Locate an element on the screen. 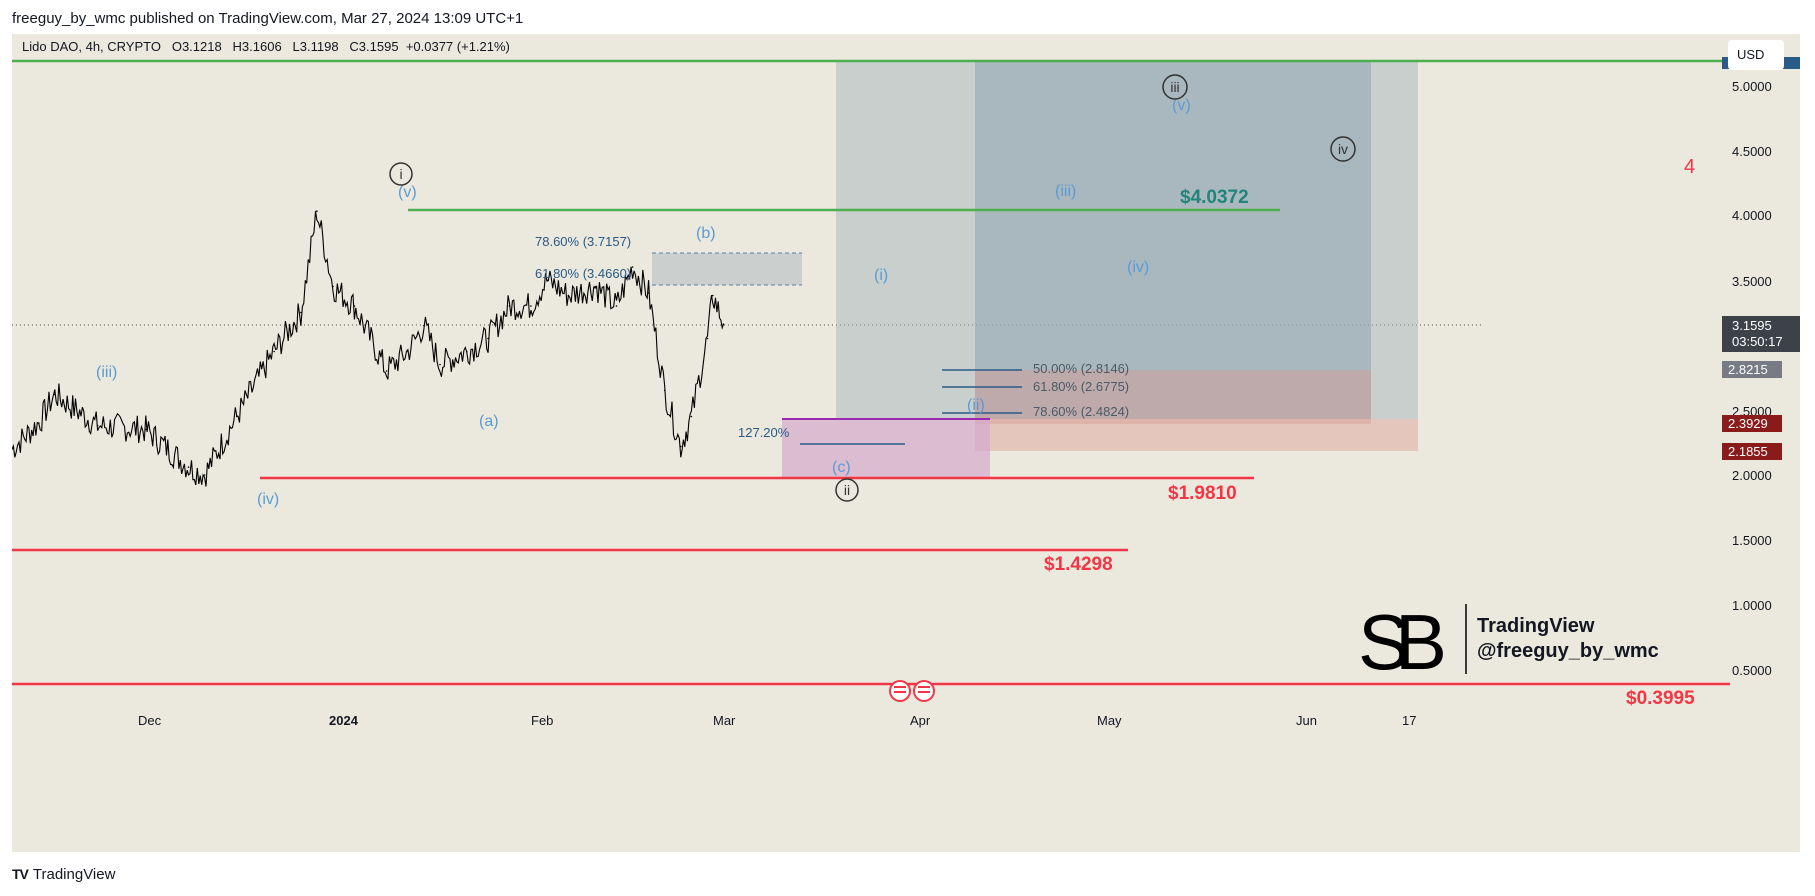 The image size is (1815, 896). svg-text: ii is located at coordinates (847, 490).